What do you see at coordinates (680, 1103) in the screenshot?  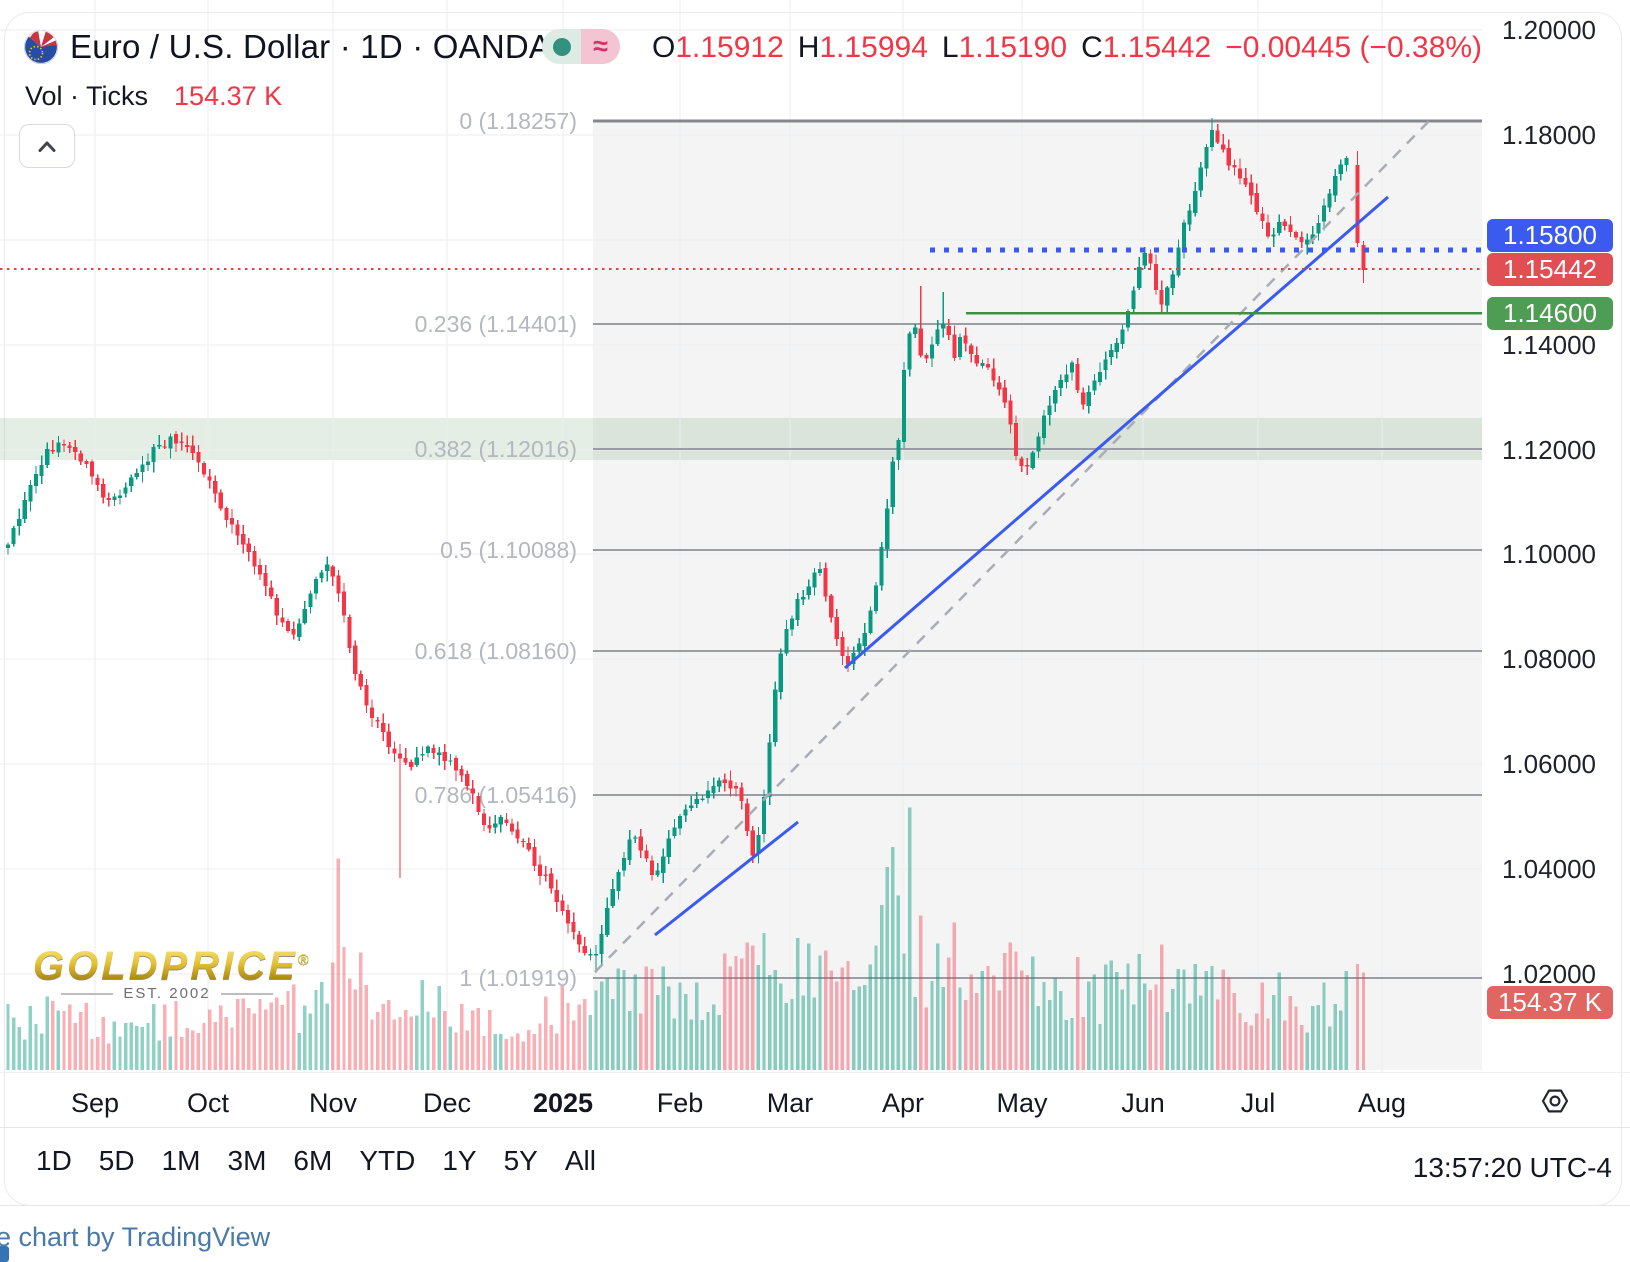 I see `time-axis-label-feb: Feb` at bounding box center [680, 1103].